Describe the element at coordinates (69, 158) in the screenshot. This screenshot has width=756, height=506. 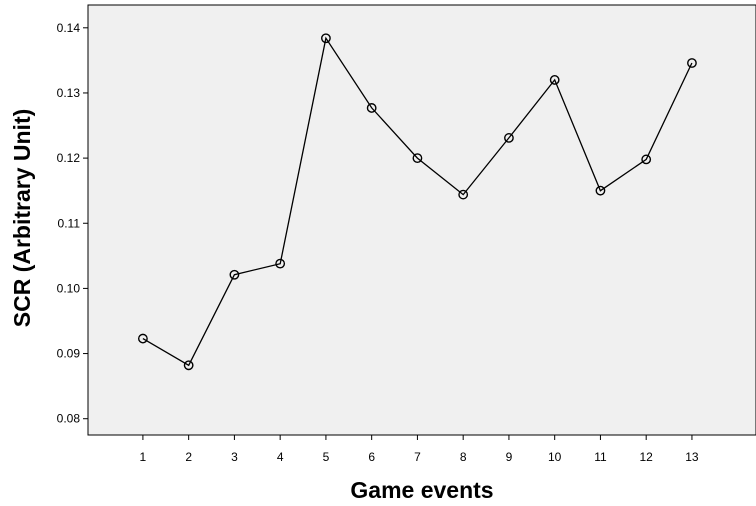
I see `y-tick-label: 0.12` at that location.